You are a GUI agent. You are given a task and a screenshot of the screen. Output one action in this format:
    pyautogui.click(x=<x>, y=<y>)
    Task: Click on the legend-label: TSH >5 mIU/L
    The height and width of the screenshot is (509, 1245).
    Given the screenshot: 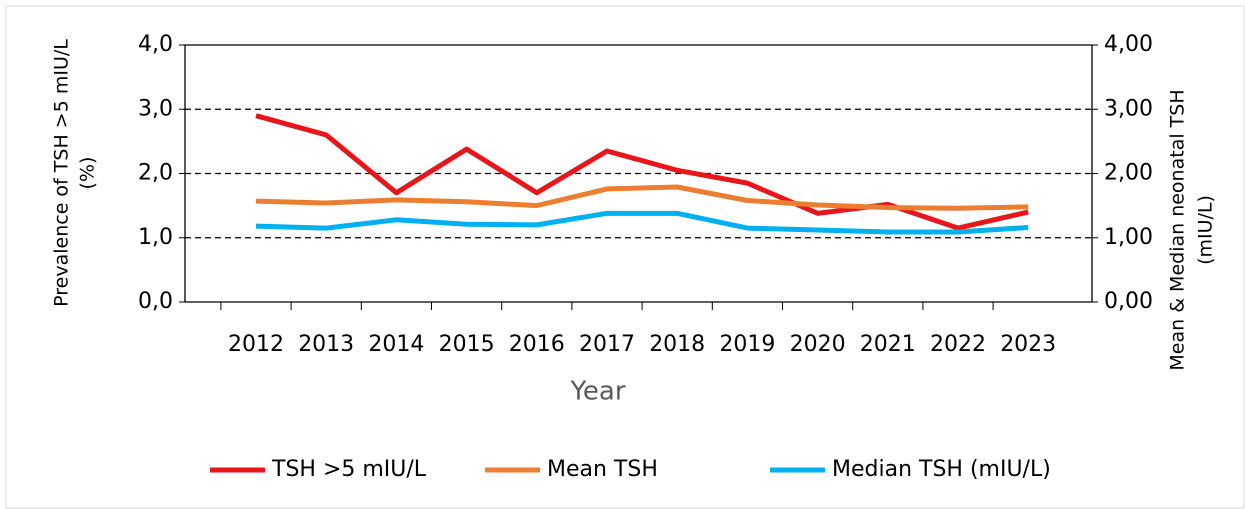 What is the action you would take?
    pyautogui.click(x=349, y=469)
    